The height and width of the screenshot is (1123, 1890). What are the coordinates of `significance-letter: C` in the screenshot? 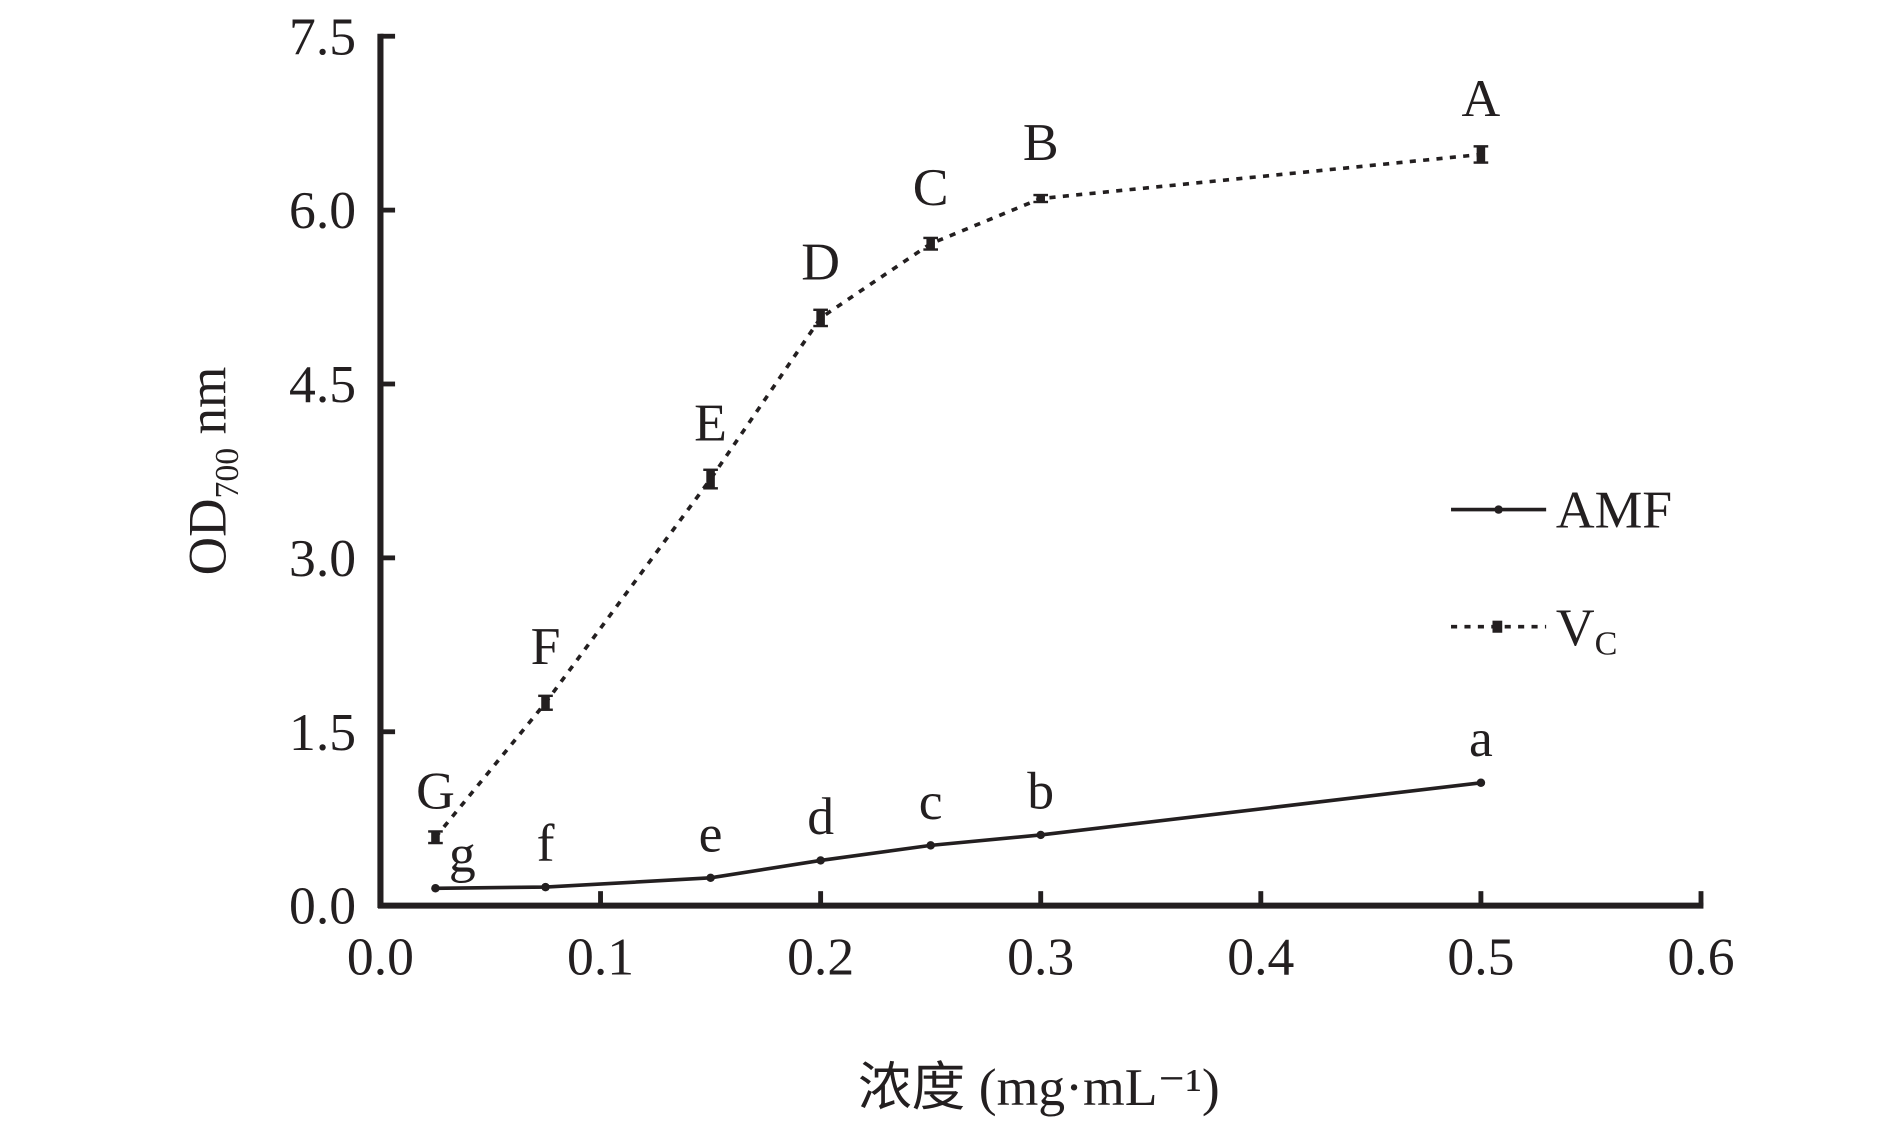 It's located at (931, 187).